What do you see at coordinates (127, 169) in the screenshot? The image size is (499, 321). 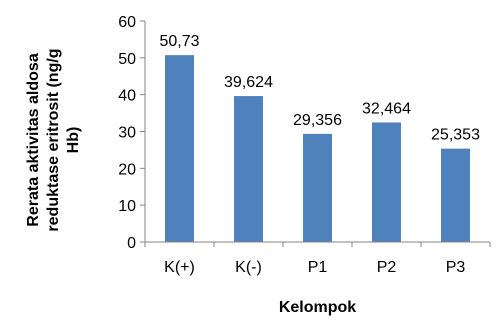 I see `y-tick-label: 20` at bounding box center [127, 169].